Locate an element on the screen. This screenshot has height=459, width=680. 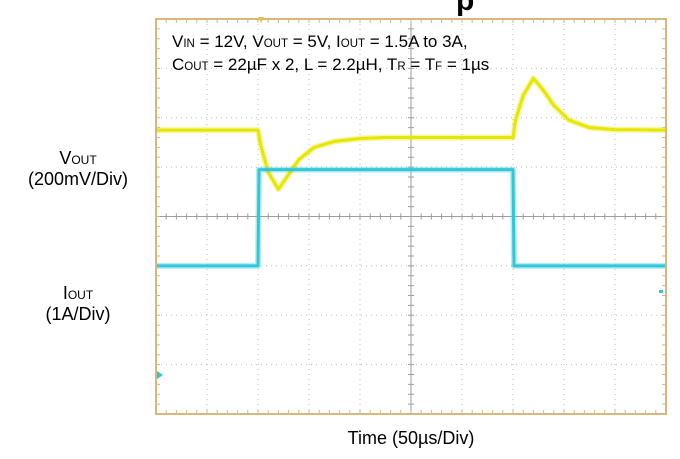
vout-scale: (200mV/Div) is located at coordinates (78, 178).